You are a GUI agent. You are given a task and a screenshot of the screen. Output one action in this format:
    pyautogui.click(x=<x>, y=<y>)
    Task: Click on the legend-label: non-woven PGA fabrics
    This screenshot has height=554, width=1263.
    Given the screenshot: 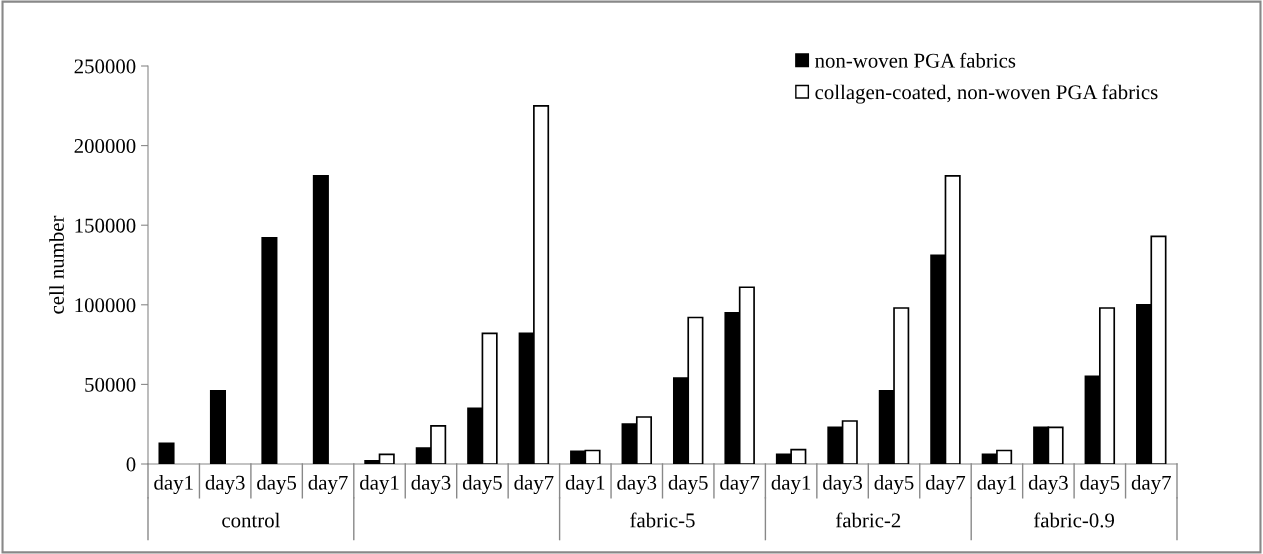 What is the action you would take?
    pyautogui.click(x=915, y=60)
    